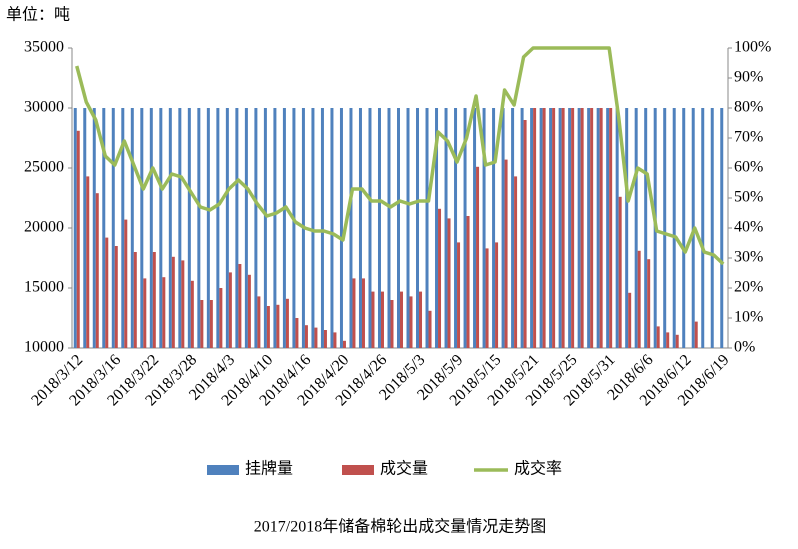 This screenshot has height=549, width=798. Describe the element at coordinates (223, 470) in the screenshot. I see `legend-swatch` at that location.